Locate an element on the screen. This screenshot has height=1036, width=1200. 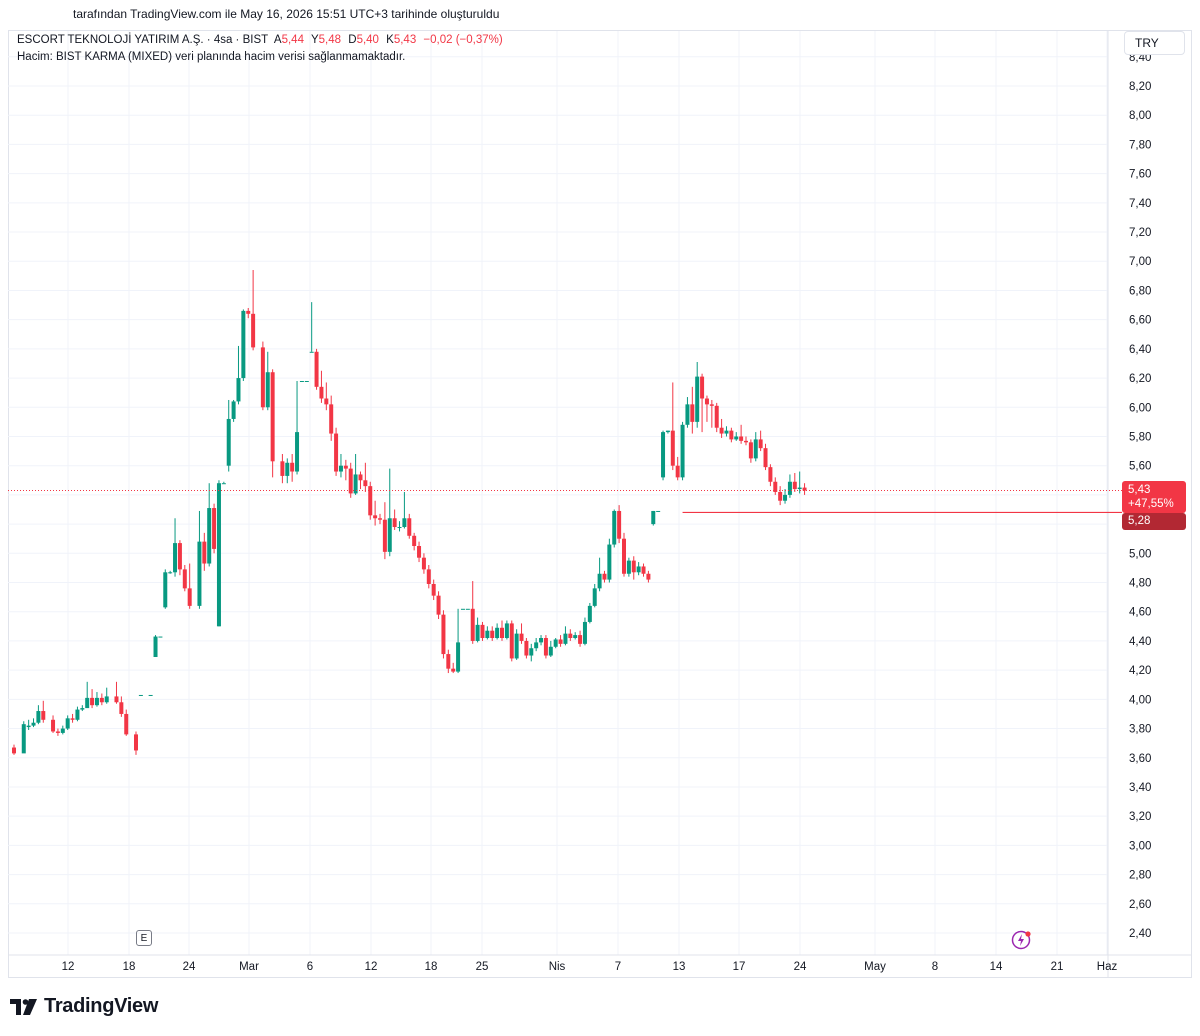
currency-label: TRY is located at coordinates (1147, 43).